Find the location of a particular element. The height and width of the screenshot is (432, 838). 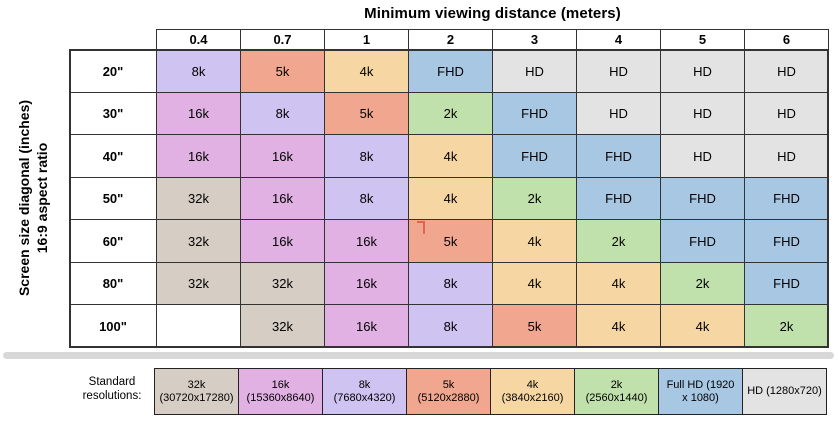

chart-title: Minimum viewing distance (meters) is located at coordinates (492, 13).